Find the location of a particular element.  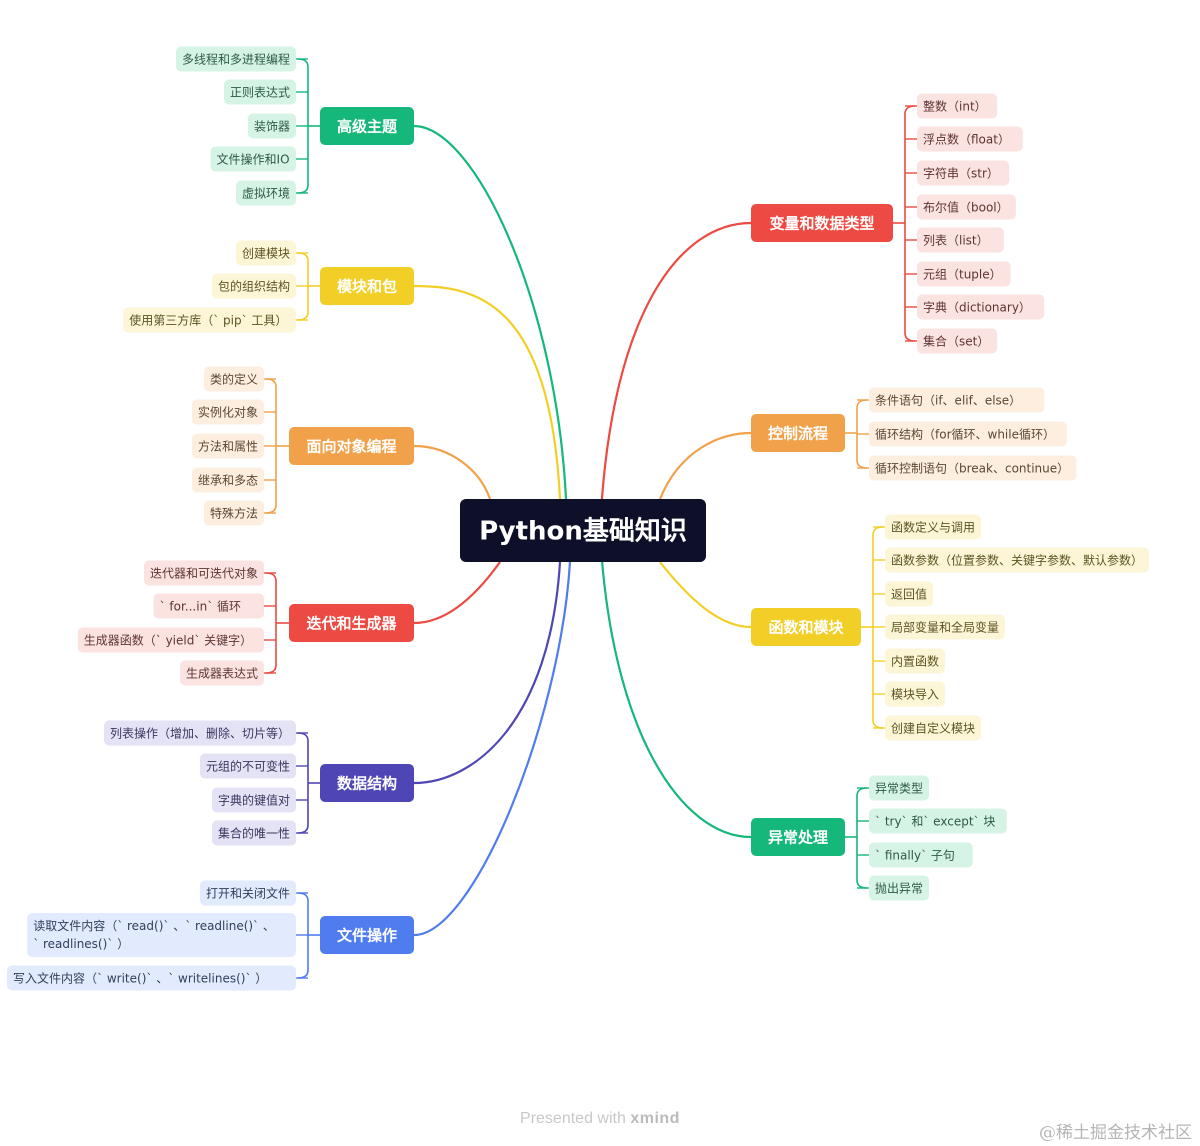

branch-6-subtopic-label: ` readlines()` ） is located at coordinates (81, 944).